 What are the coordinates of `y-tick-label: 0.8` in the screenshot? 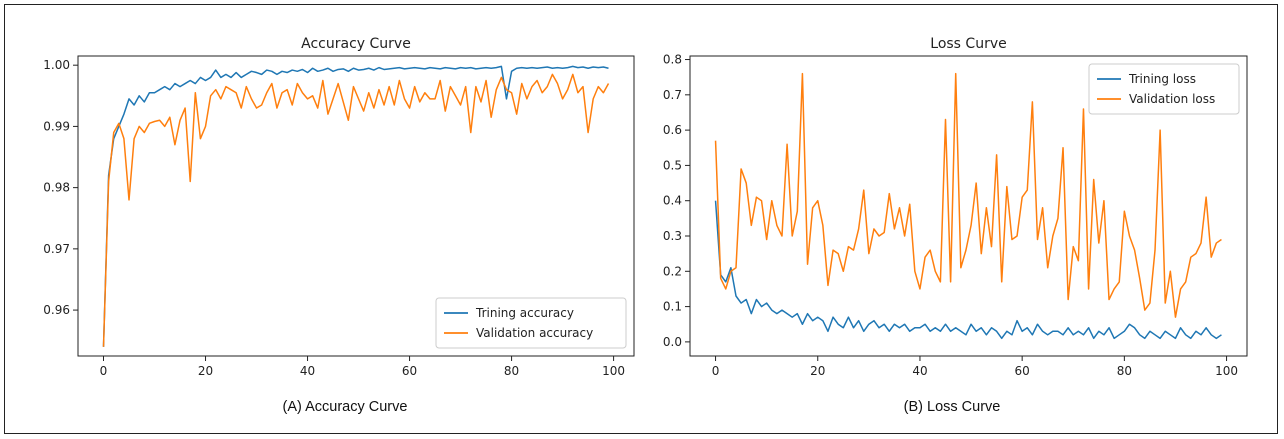 It's located at (672, 60).